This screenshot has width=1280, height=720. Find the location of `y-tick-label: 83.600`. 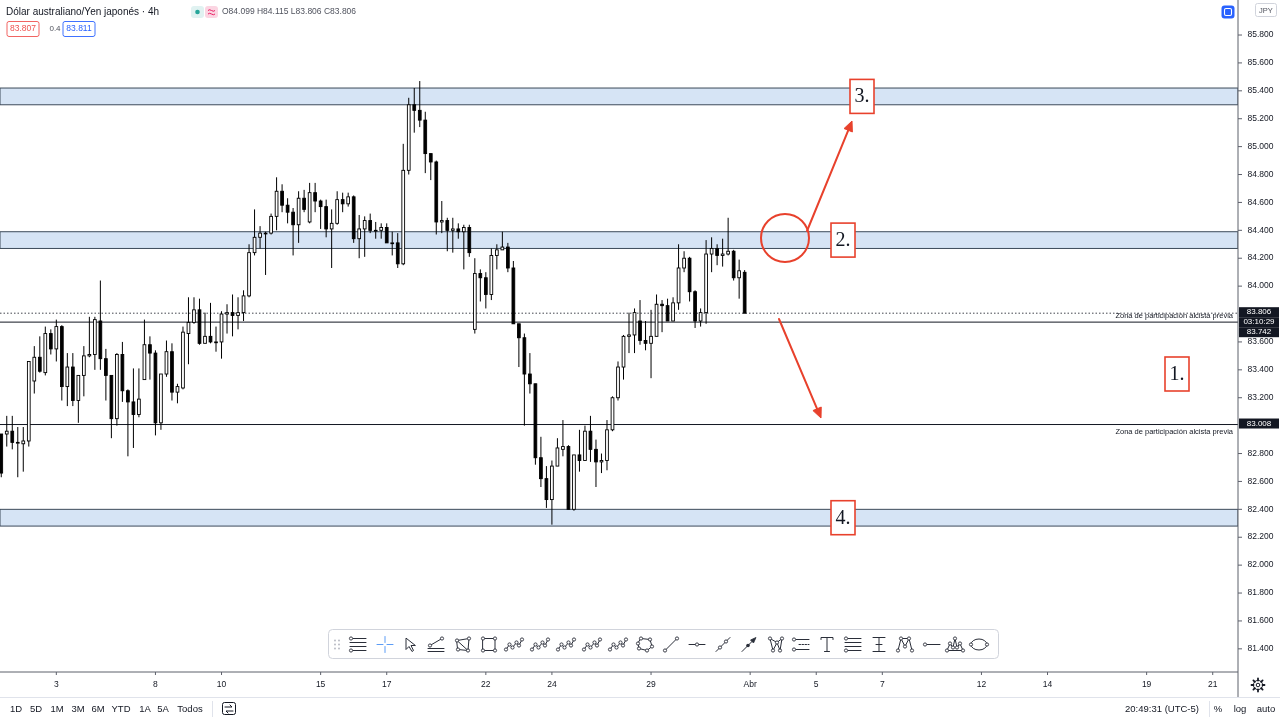

y-tick-label: 83.600 is located at coordinates (1260, 341).